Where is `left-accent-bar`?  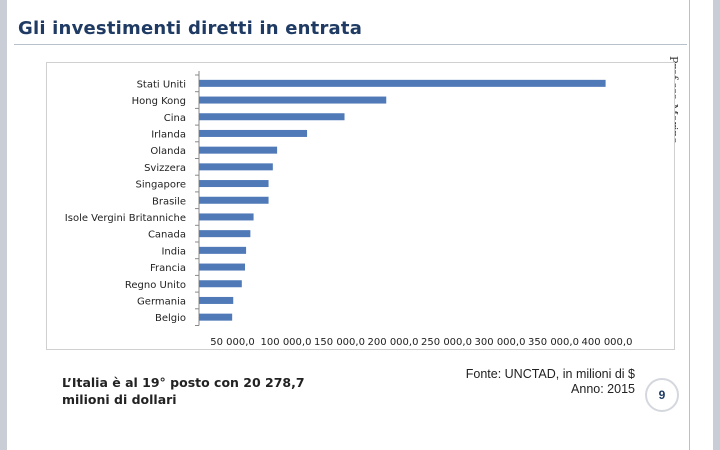 left-accent-bar is located at coordinates (3, 225).